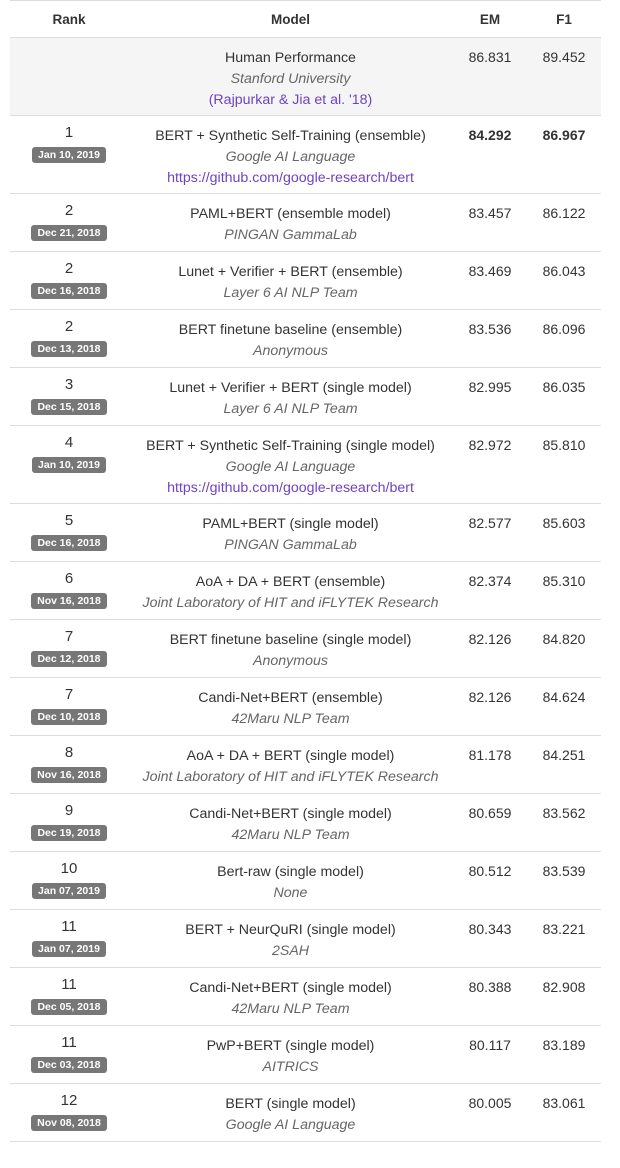 This screenshot has height=1168, width=620. Describe the element at coordinates (290, 893) in the screenshot. I see `organization: None` at that location.